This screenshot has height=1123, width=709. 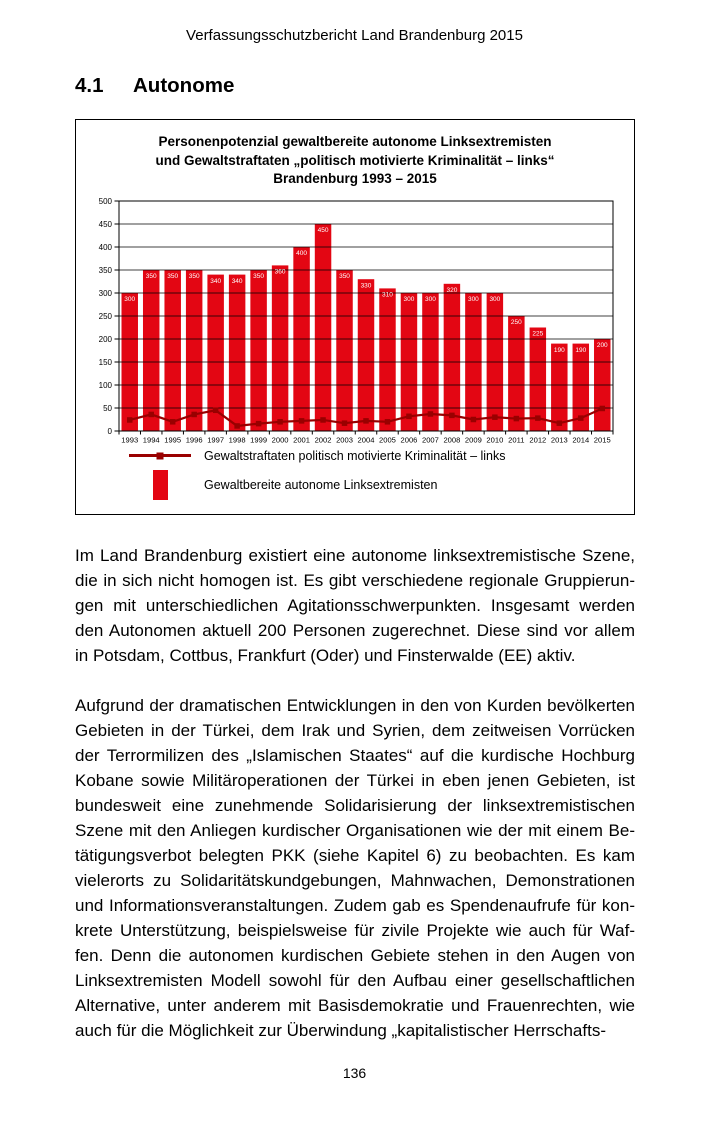 What do you see at coordinates (110, 430) in the screenshot?
I see `y-axis-label-0: 0` at bounding box center [110, 430].